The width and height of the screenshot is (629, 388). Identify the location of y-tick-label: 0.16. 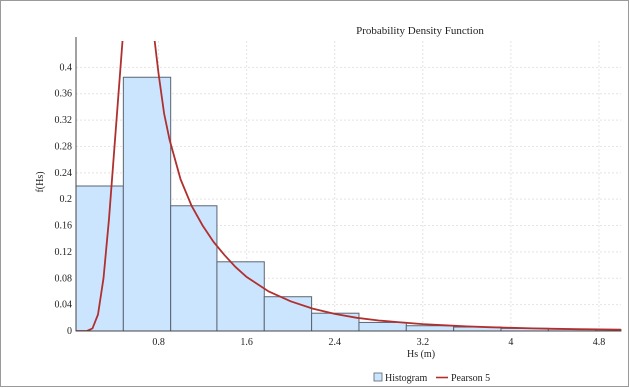
(64, 226).